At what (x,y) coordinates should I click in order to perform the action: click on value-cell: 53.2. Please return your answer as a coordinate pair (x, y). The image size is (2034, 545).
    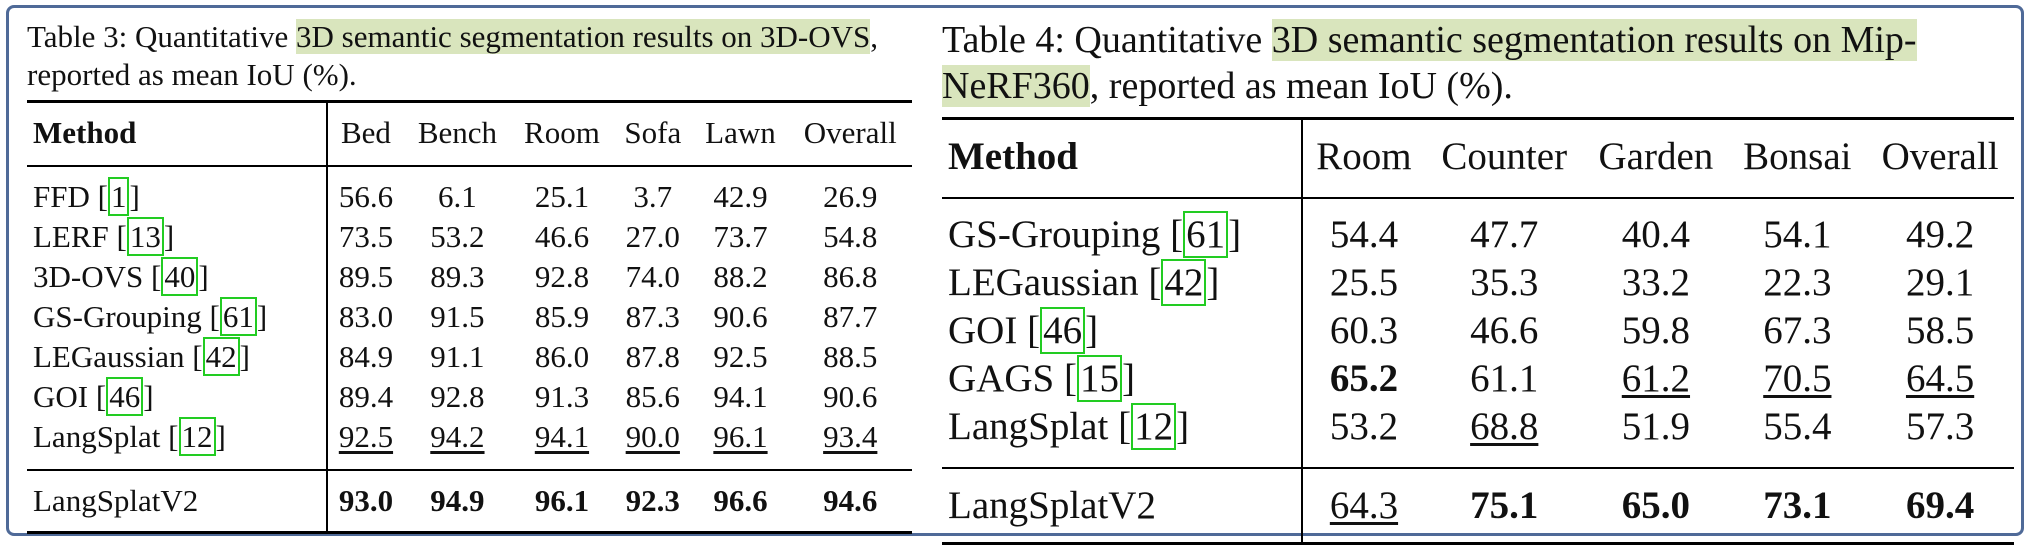
    Looking at the image, I should click on (1364, 427).